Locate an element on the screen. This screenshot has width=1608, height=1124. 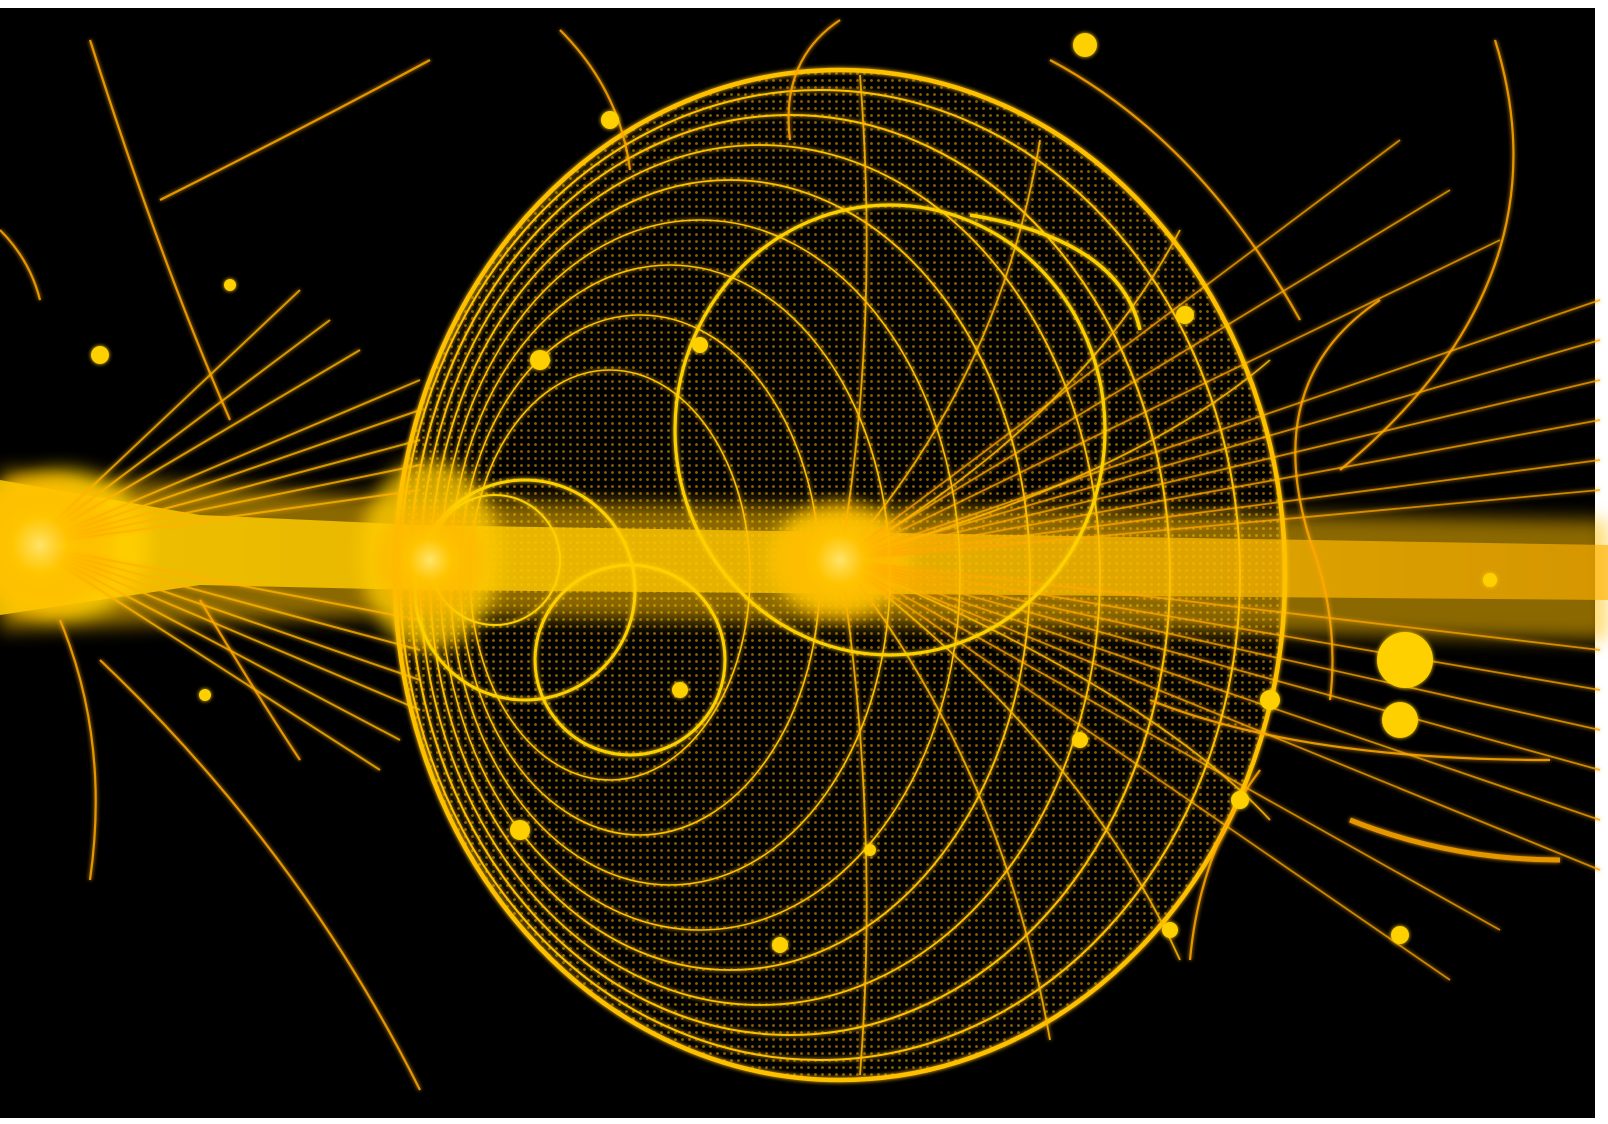
left-vertex-glow is located at coordinates (60, 545).